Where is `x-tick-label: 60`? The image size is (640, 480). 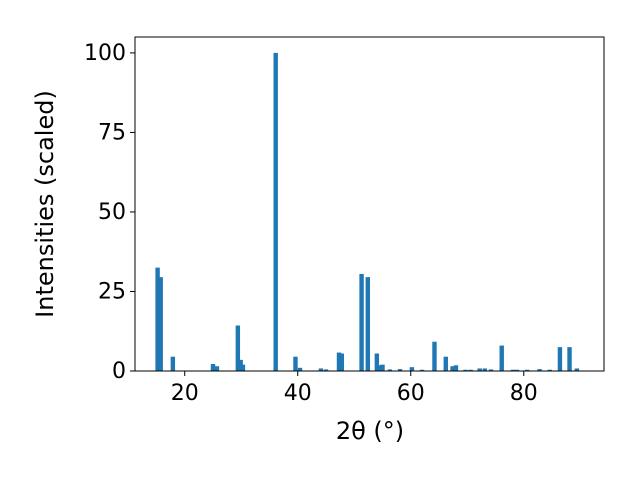
x-tick-label: 60 is located at coordinates (411, 393).